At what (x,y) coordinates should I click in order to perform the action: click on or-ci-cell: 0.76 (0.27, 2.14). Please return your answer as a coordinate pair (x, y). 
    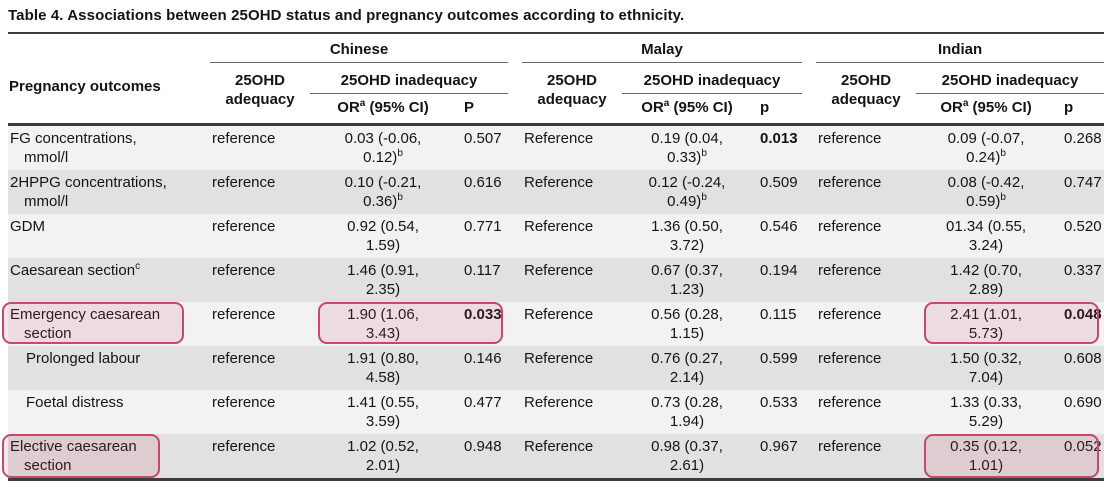
    Looking at the image, I should click on (687, 368).